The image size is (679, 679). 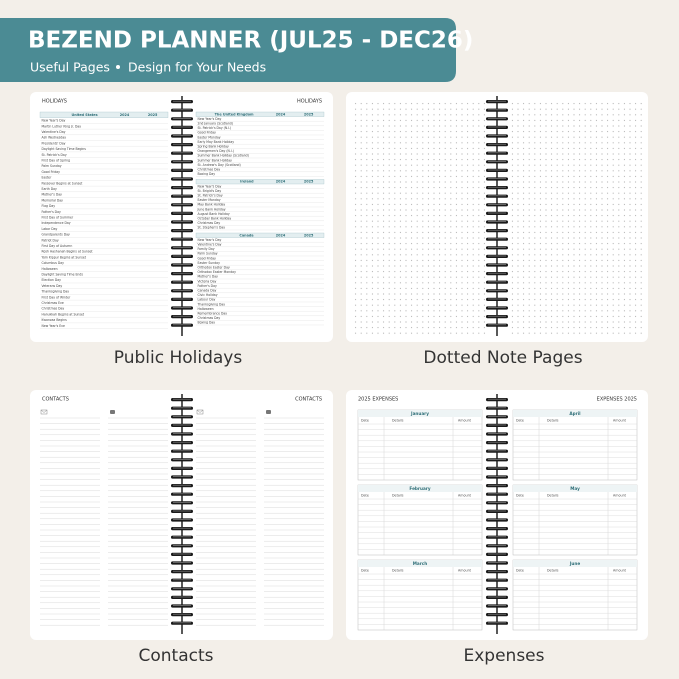 What do you see at coordinates (207, 286) in the screenshot?
I see `holiday: Father's Day` at bounding box center [207, 286].